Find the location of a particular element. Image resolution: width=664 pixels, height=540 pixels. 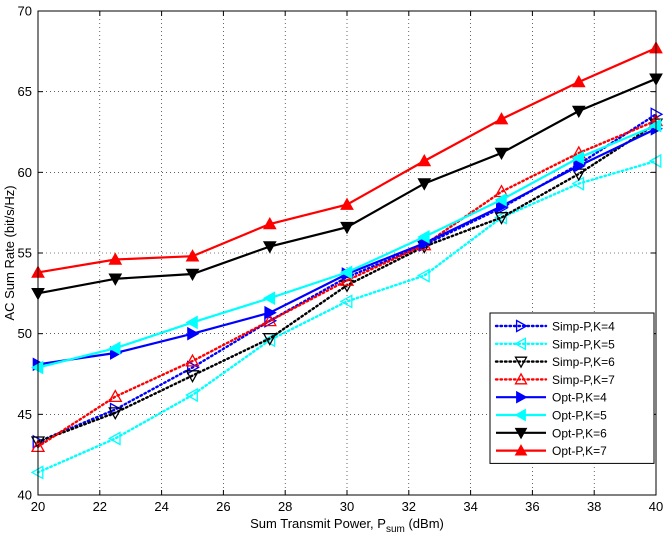

y-tick-label: 50 is located at coordinates (25, 333).